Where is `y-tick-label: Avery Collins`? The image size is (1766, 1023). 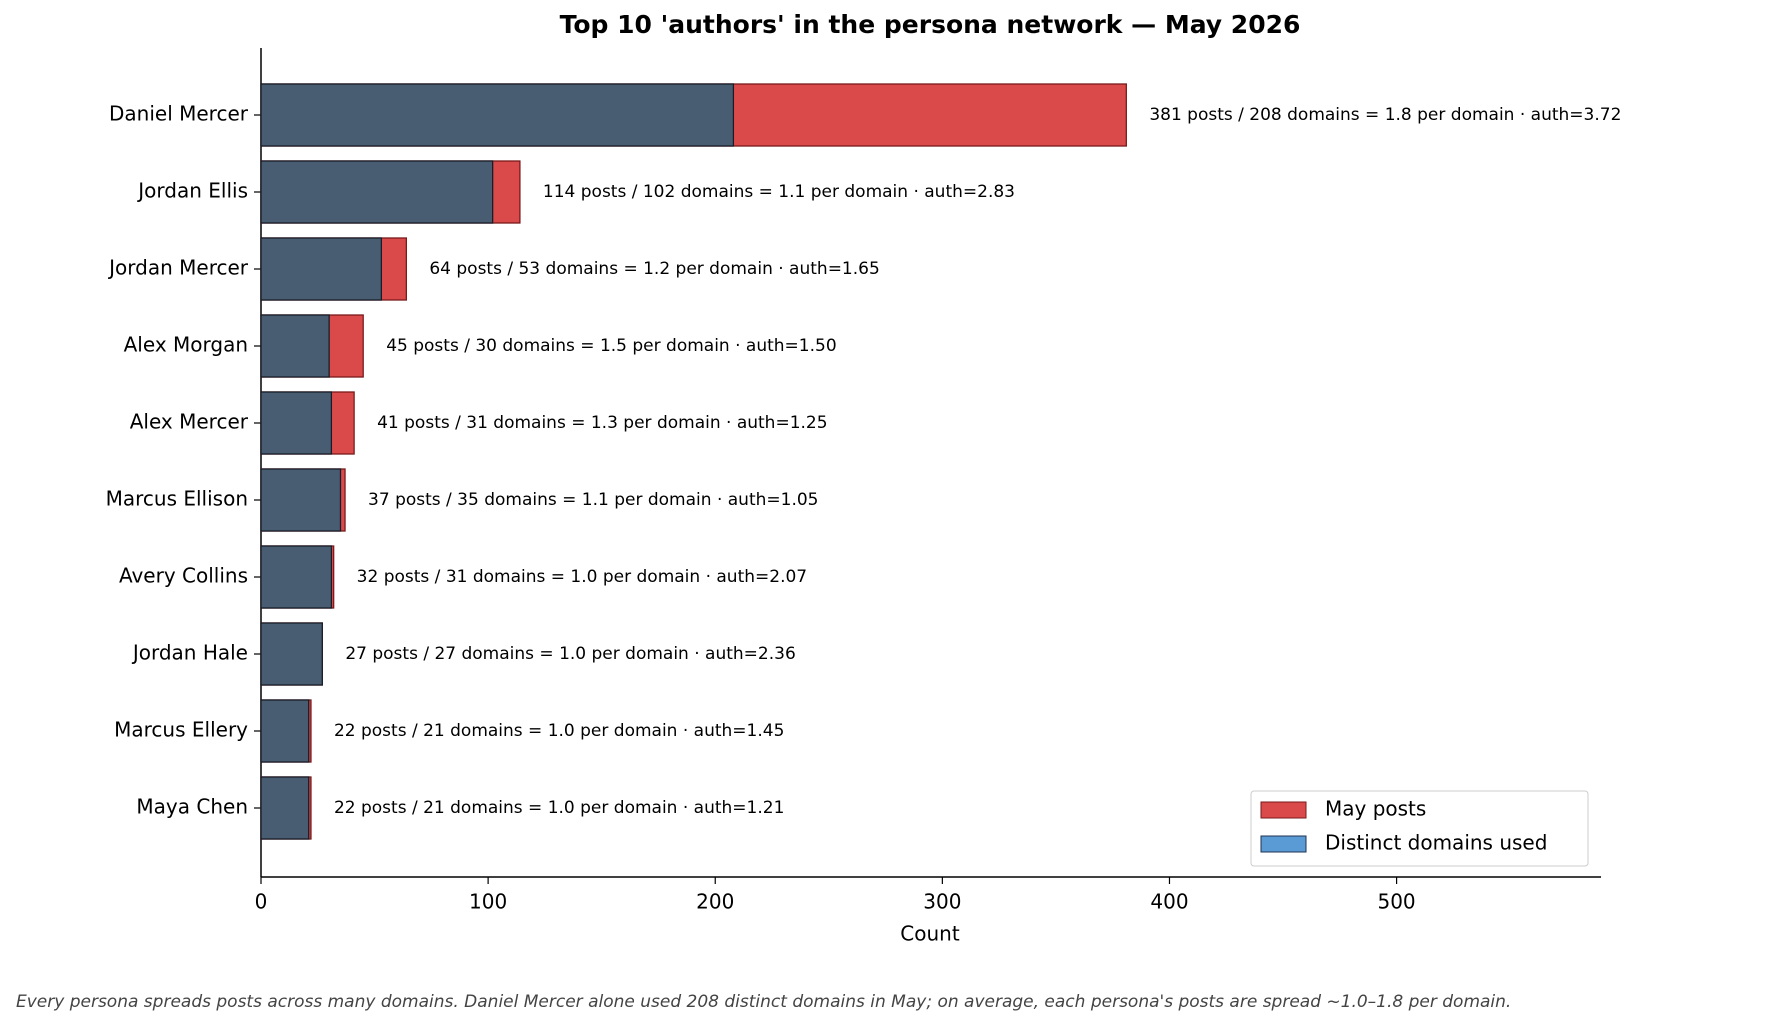
y-tick-label: Avery Collins is located at coordinates (183, 576).